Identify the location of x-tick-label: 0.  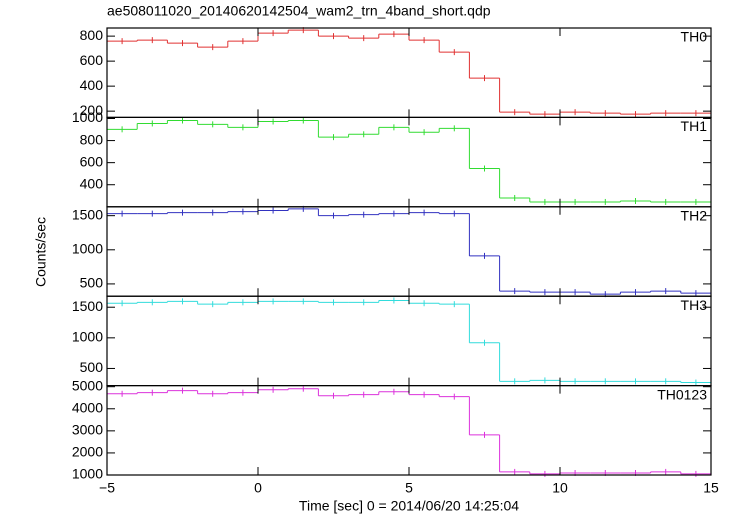
(258, 488).